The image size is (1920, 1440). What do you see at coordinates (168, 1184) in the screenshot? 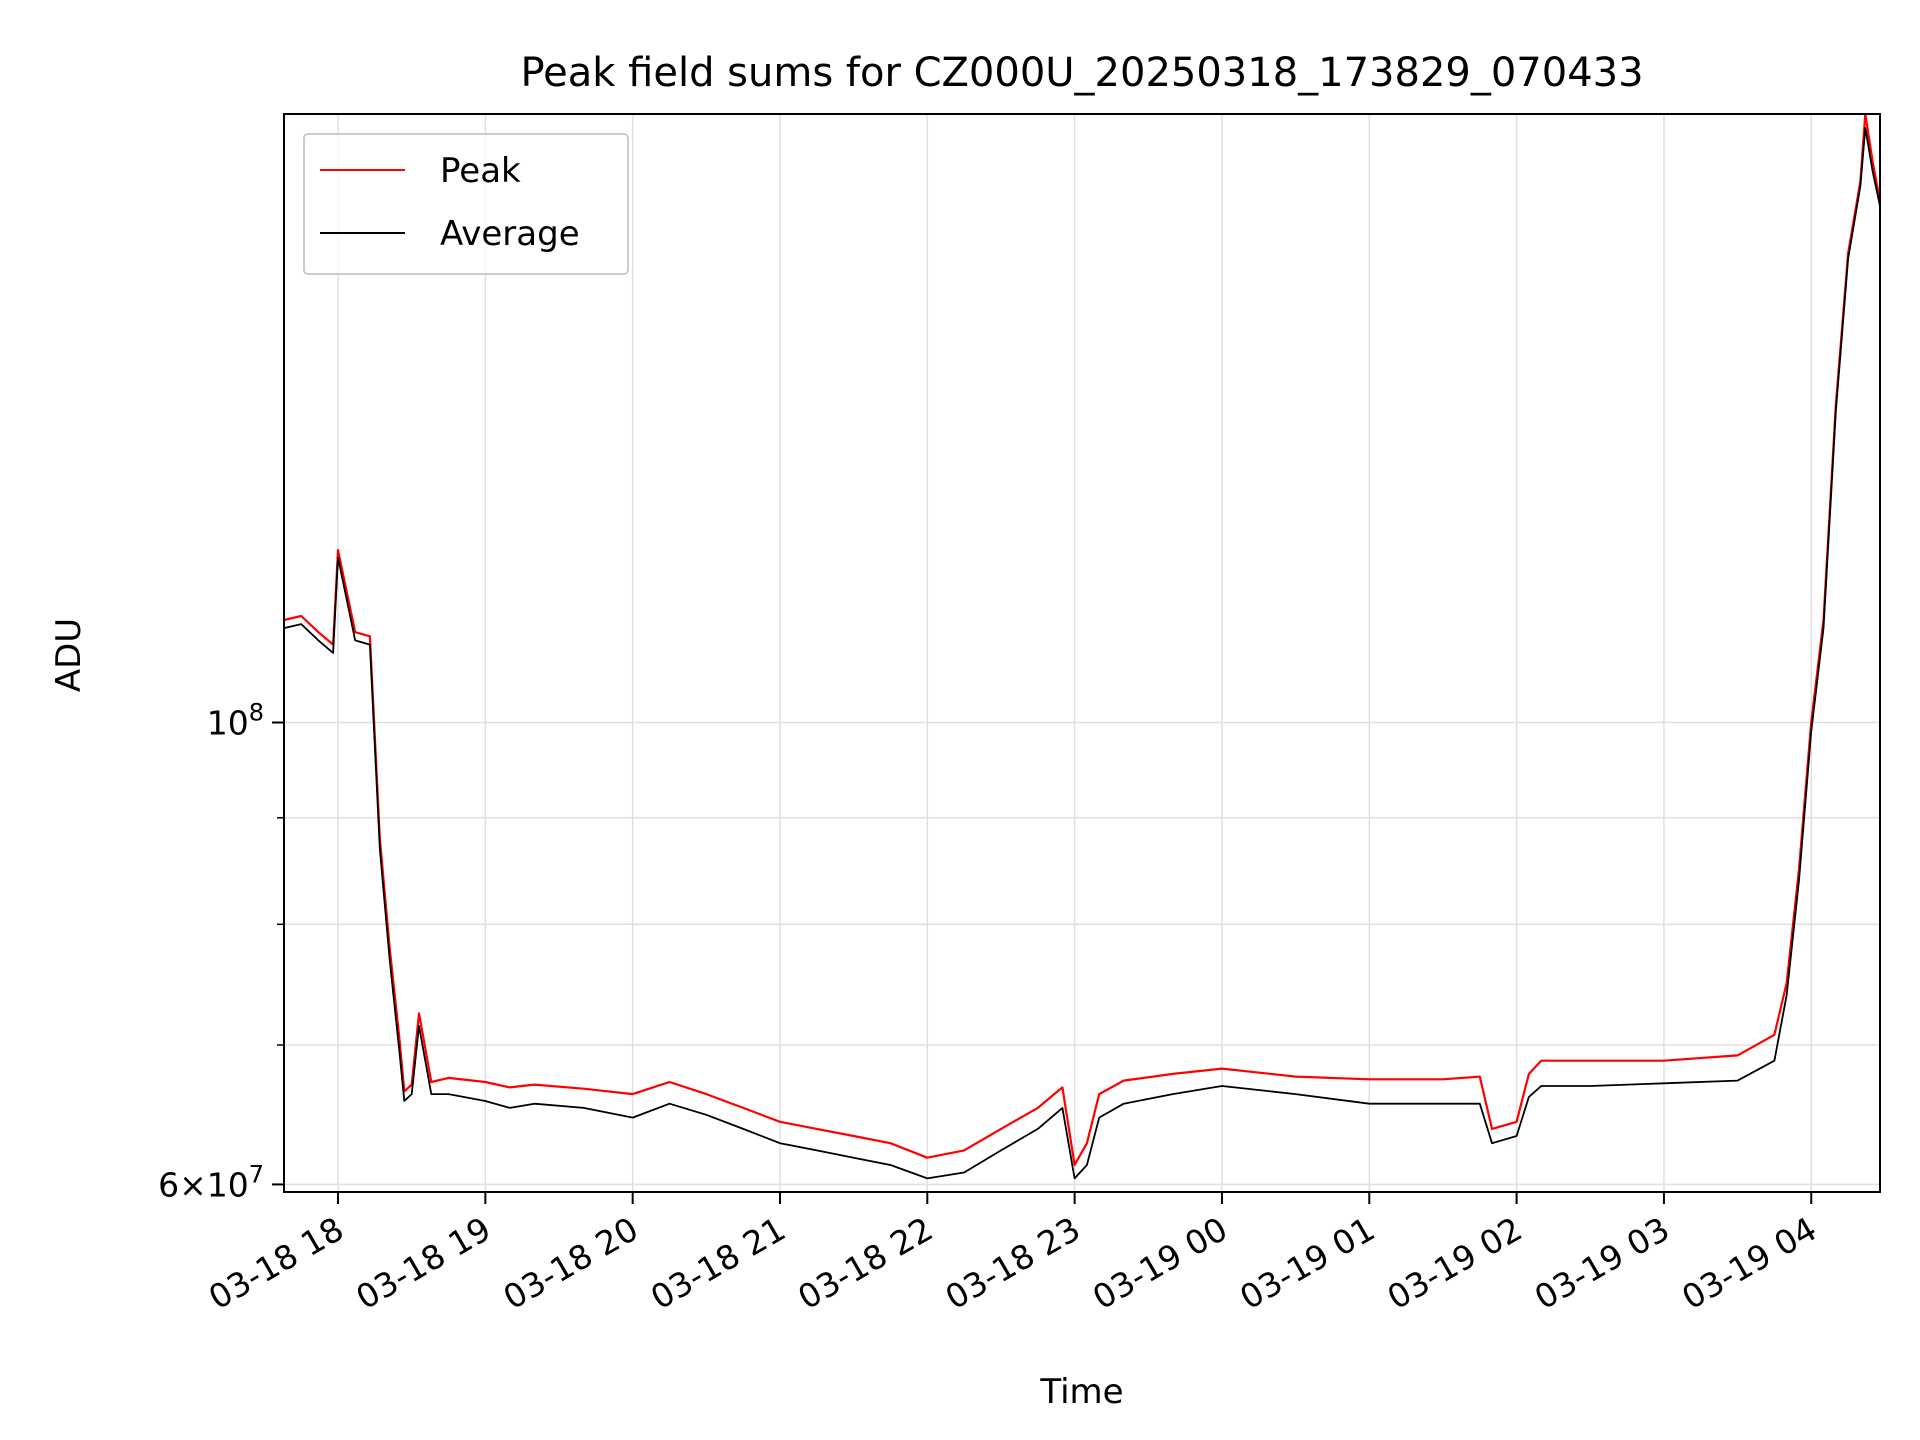
I see `y-tick-mantissa: 6` at bounding box center [168, 1184].